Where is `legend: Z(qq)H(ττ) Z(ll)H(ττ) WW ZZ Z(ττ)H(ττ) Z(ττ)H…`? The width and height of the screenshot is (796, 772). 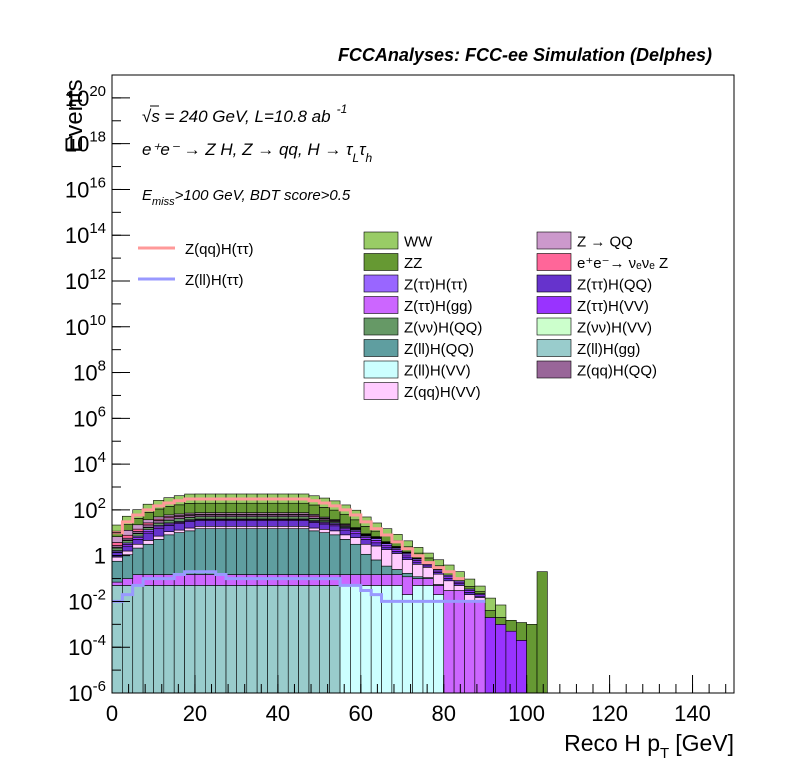
legend: Z(qq)H(ττ) Z(ll)H(ττ) WW ZZ Z(ττ)H(ττ) Z(ττ)H… is located at coordinates (403, 316).